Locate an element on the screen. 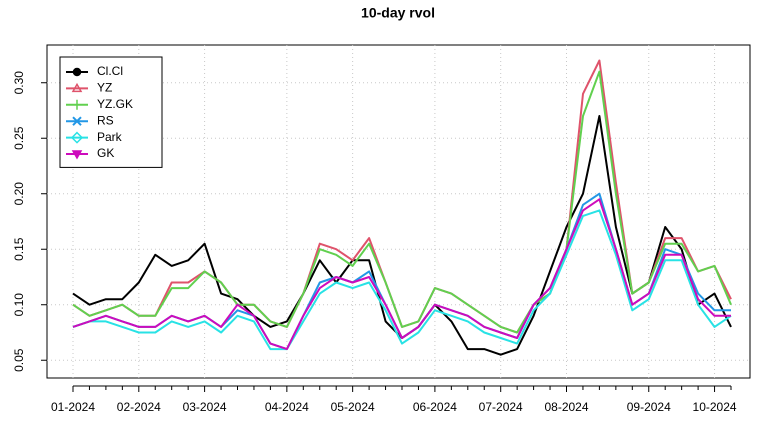 The width and height of the screenshot is (765, 421). legend-label: Park is located at coordinates (110, 137).